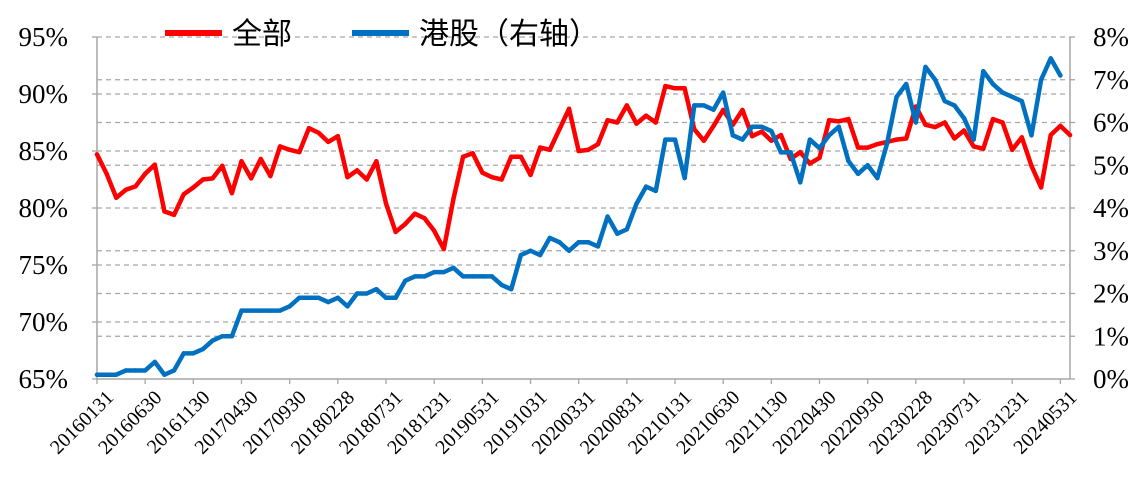 Image resolution: width=1143 pixels, height=489 pixels. Describe the element at coordinates (382, 34) in the screenshot. I see `legend: 全部 港股（右轴）` at that location.